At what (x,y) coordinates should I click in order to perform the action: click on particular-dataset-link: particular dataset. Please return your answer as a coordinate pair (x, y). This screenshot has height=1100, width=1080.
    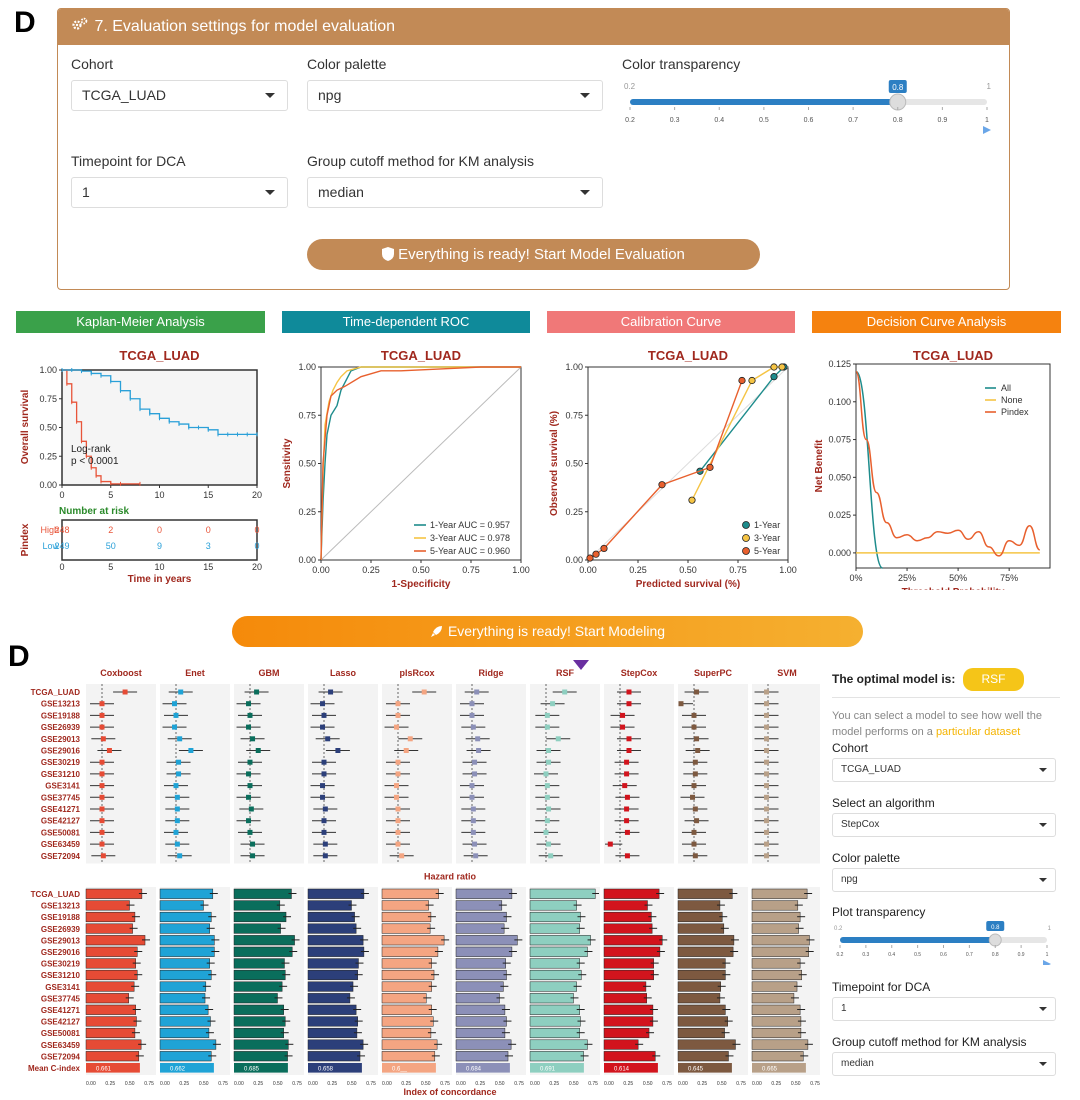
    Looking at the image, I should click on (978, 732).